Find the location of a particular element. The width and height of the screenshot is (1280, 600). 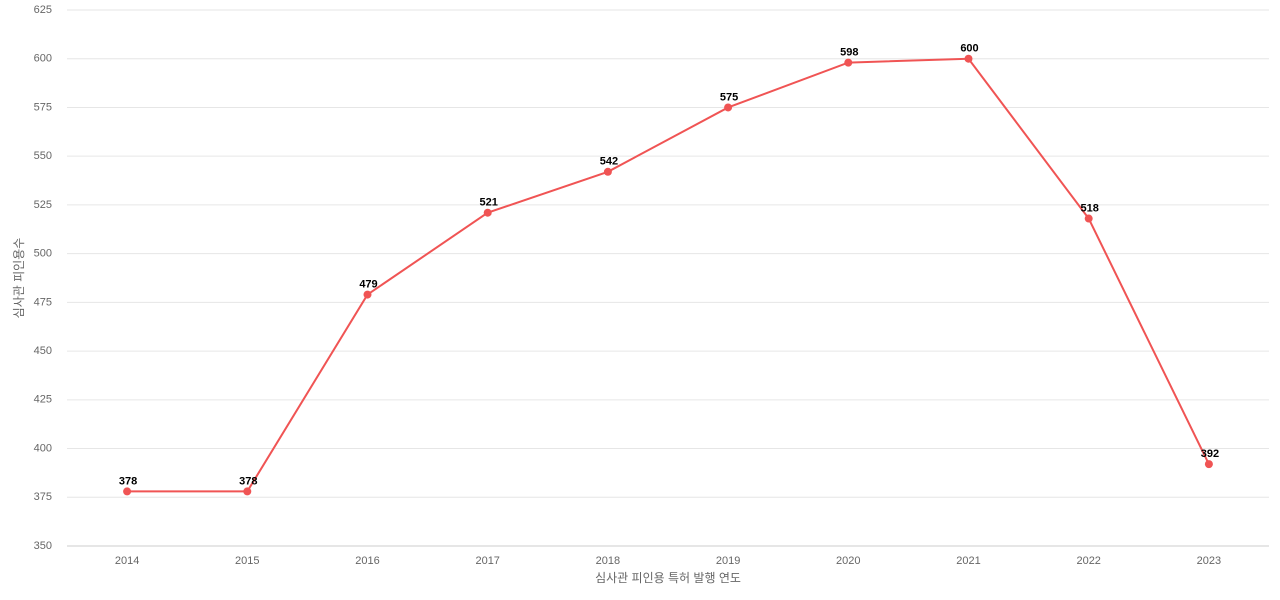

x-tick-label: 2019 is located at coordinates (728, 561).